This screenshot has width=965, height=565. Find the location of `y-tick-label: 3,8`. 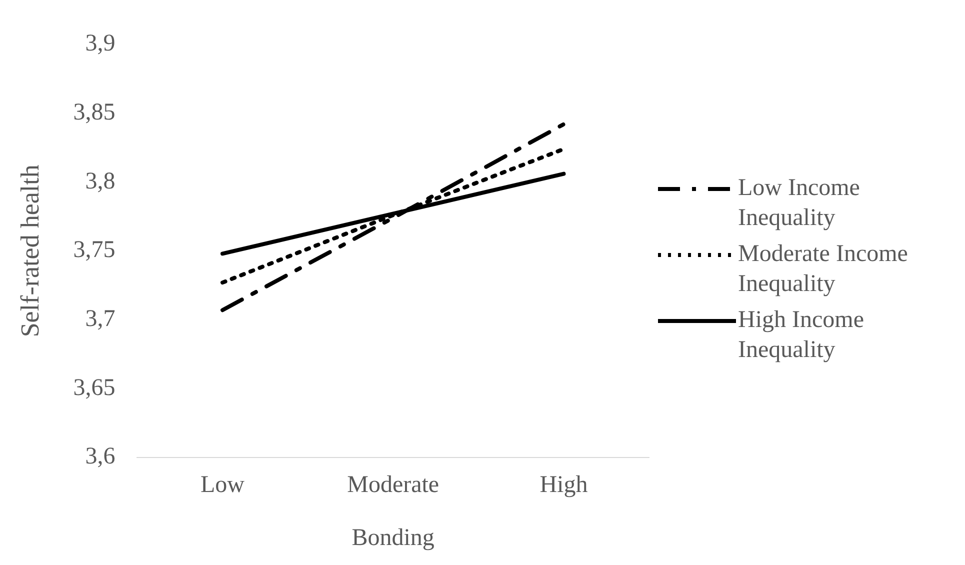

y-tick-label: 3,8 is located at coordinates (100, 181).